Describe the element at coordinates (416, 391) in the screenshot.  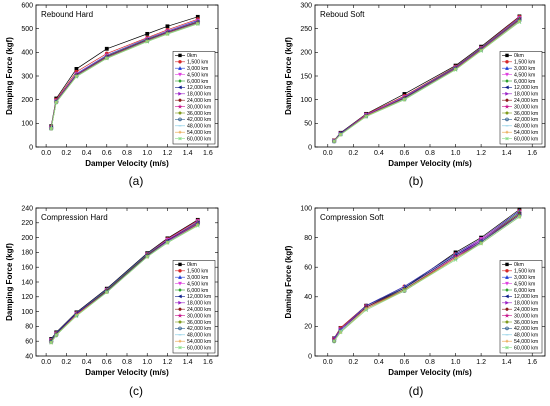
I see `panel-caption: (d)` at that location.